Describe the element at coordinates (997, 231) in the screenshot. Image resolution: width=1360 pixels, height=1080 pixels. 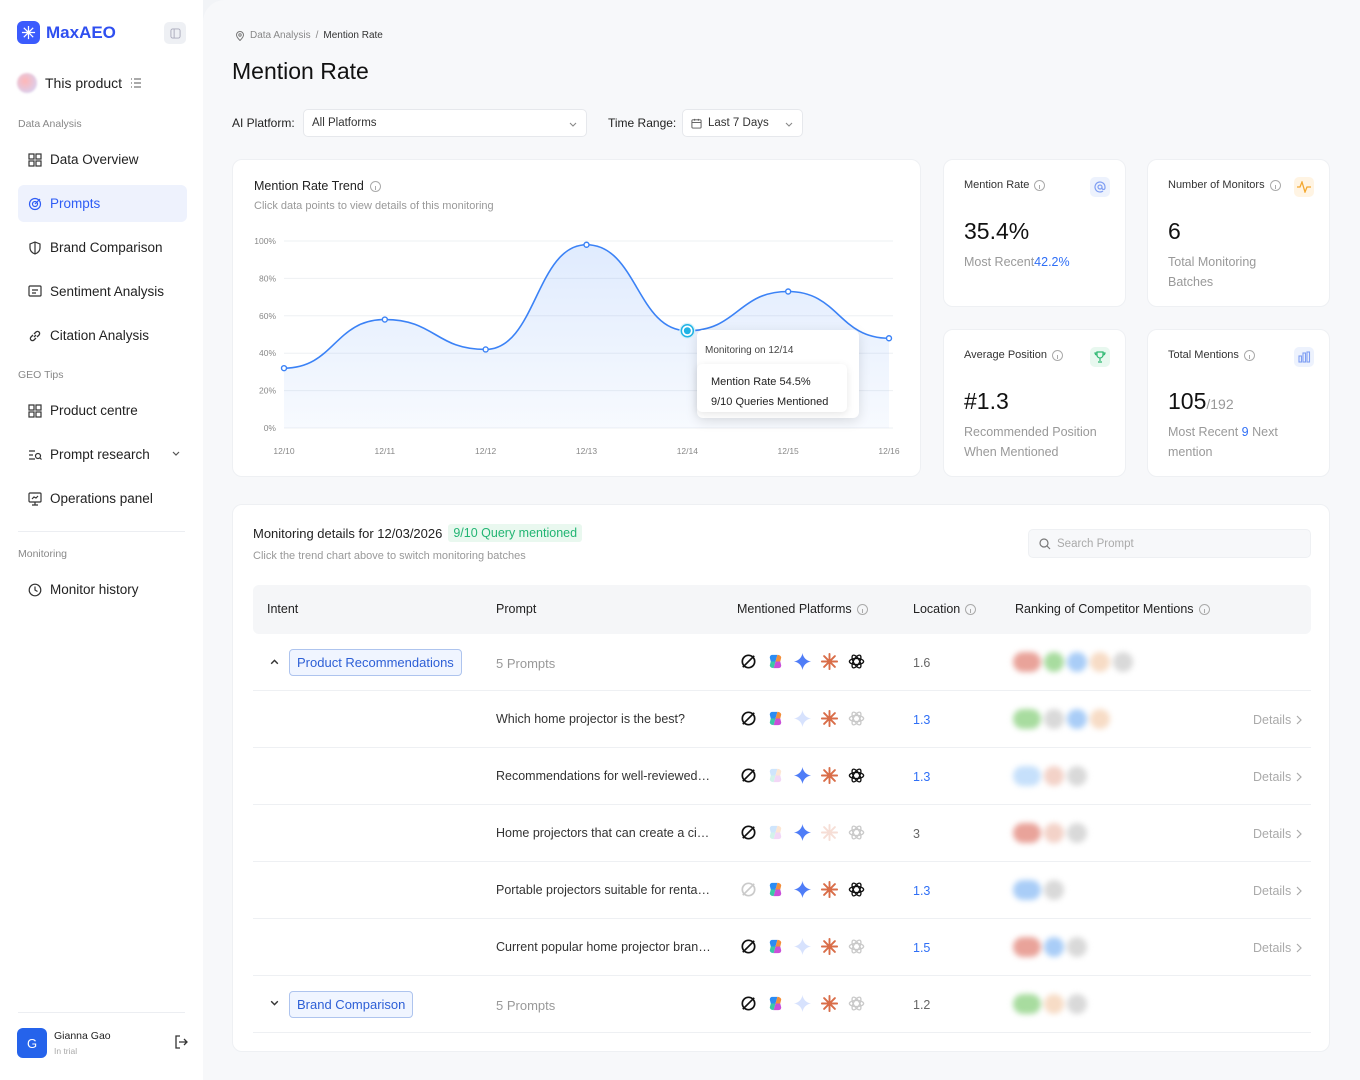
I see `stat-value: 35.4%` at that location.